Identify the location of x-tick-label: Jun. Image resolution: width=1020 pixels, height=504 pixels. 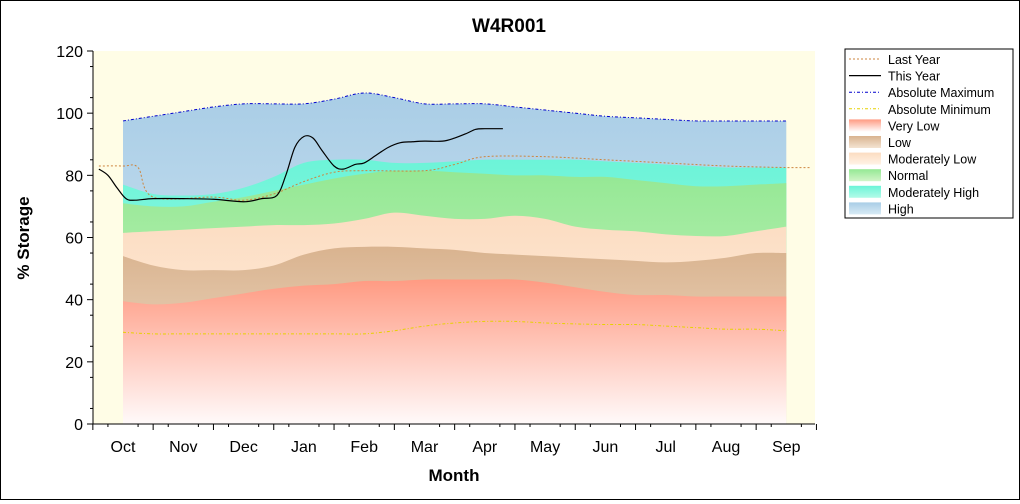
(606, 447).